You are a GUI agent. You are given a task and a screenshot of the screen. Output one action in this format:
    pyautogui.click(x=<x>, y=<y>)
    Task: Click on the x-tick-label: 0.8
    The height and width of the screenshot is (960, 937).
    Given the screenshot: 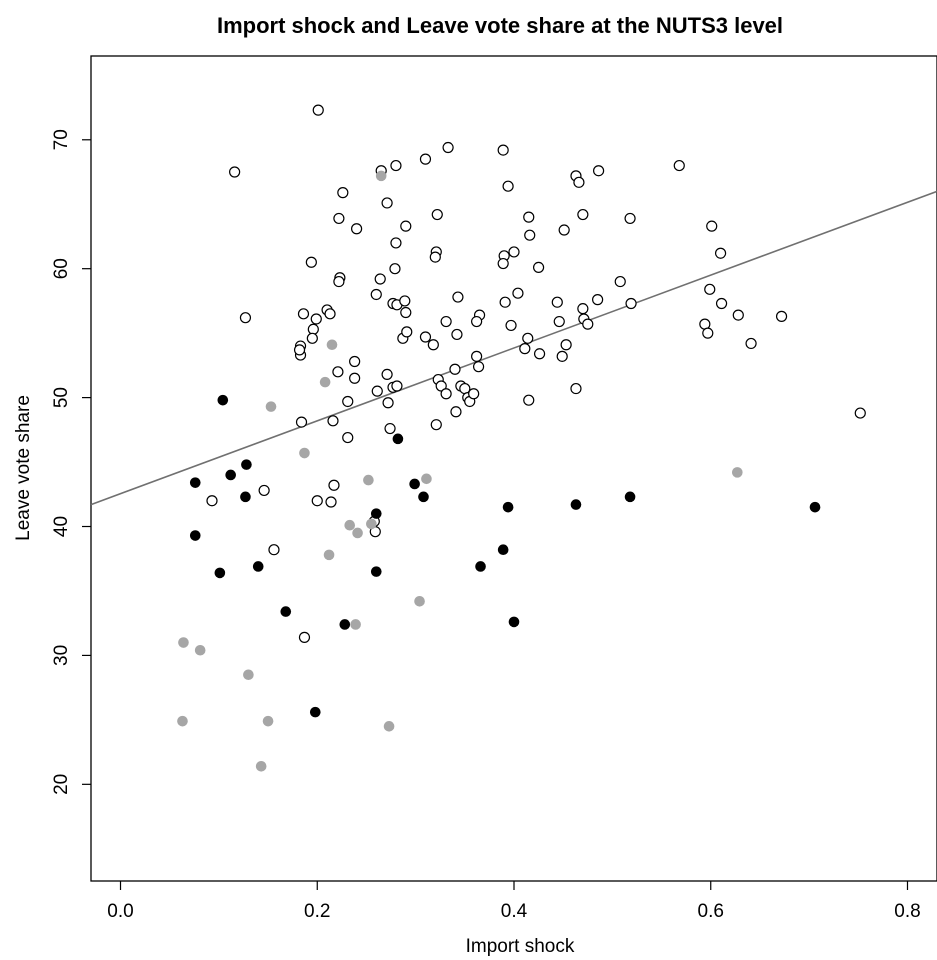 What is the action you would take?
    pyautogui.click(x=907, y=911)
    